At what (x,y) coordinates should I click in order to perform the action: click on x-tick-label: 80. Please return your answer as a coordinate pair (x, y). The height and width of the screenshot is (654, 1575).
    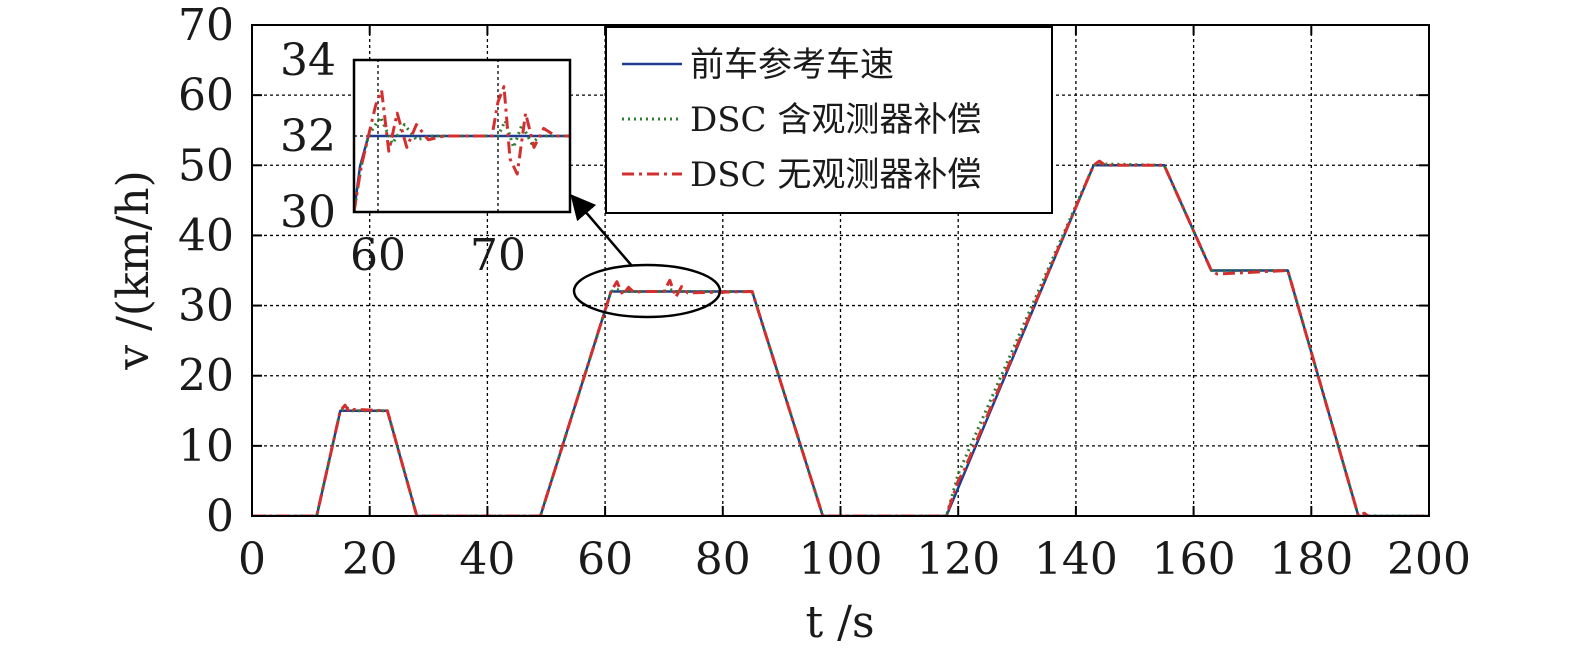
    Looking at the image, I should click on (723, 559).